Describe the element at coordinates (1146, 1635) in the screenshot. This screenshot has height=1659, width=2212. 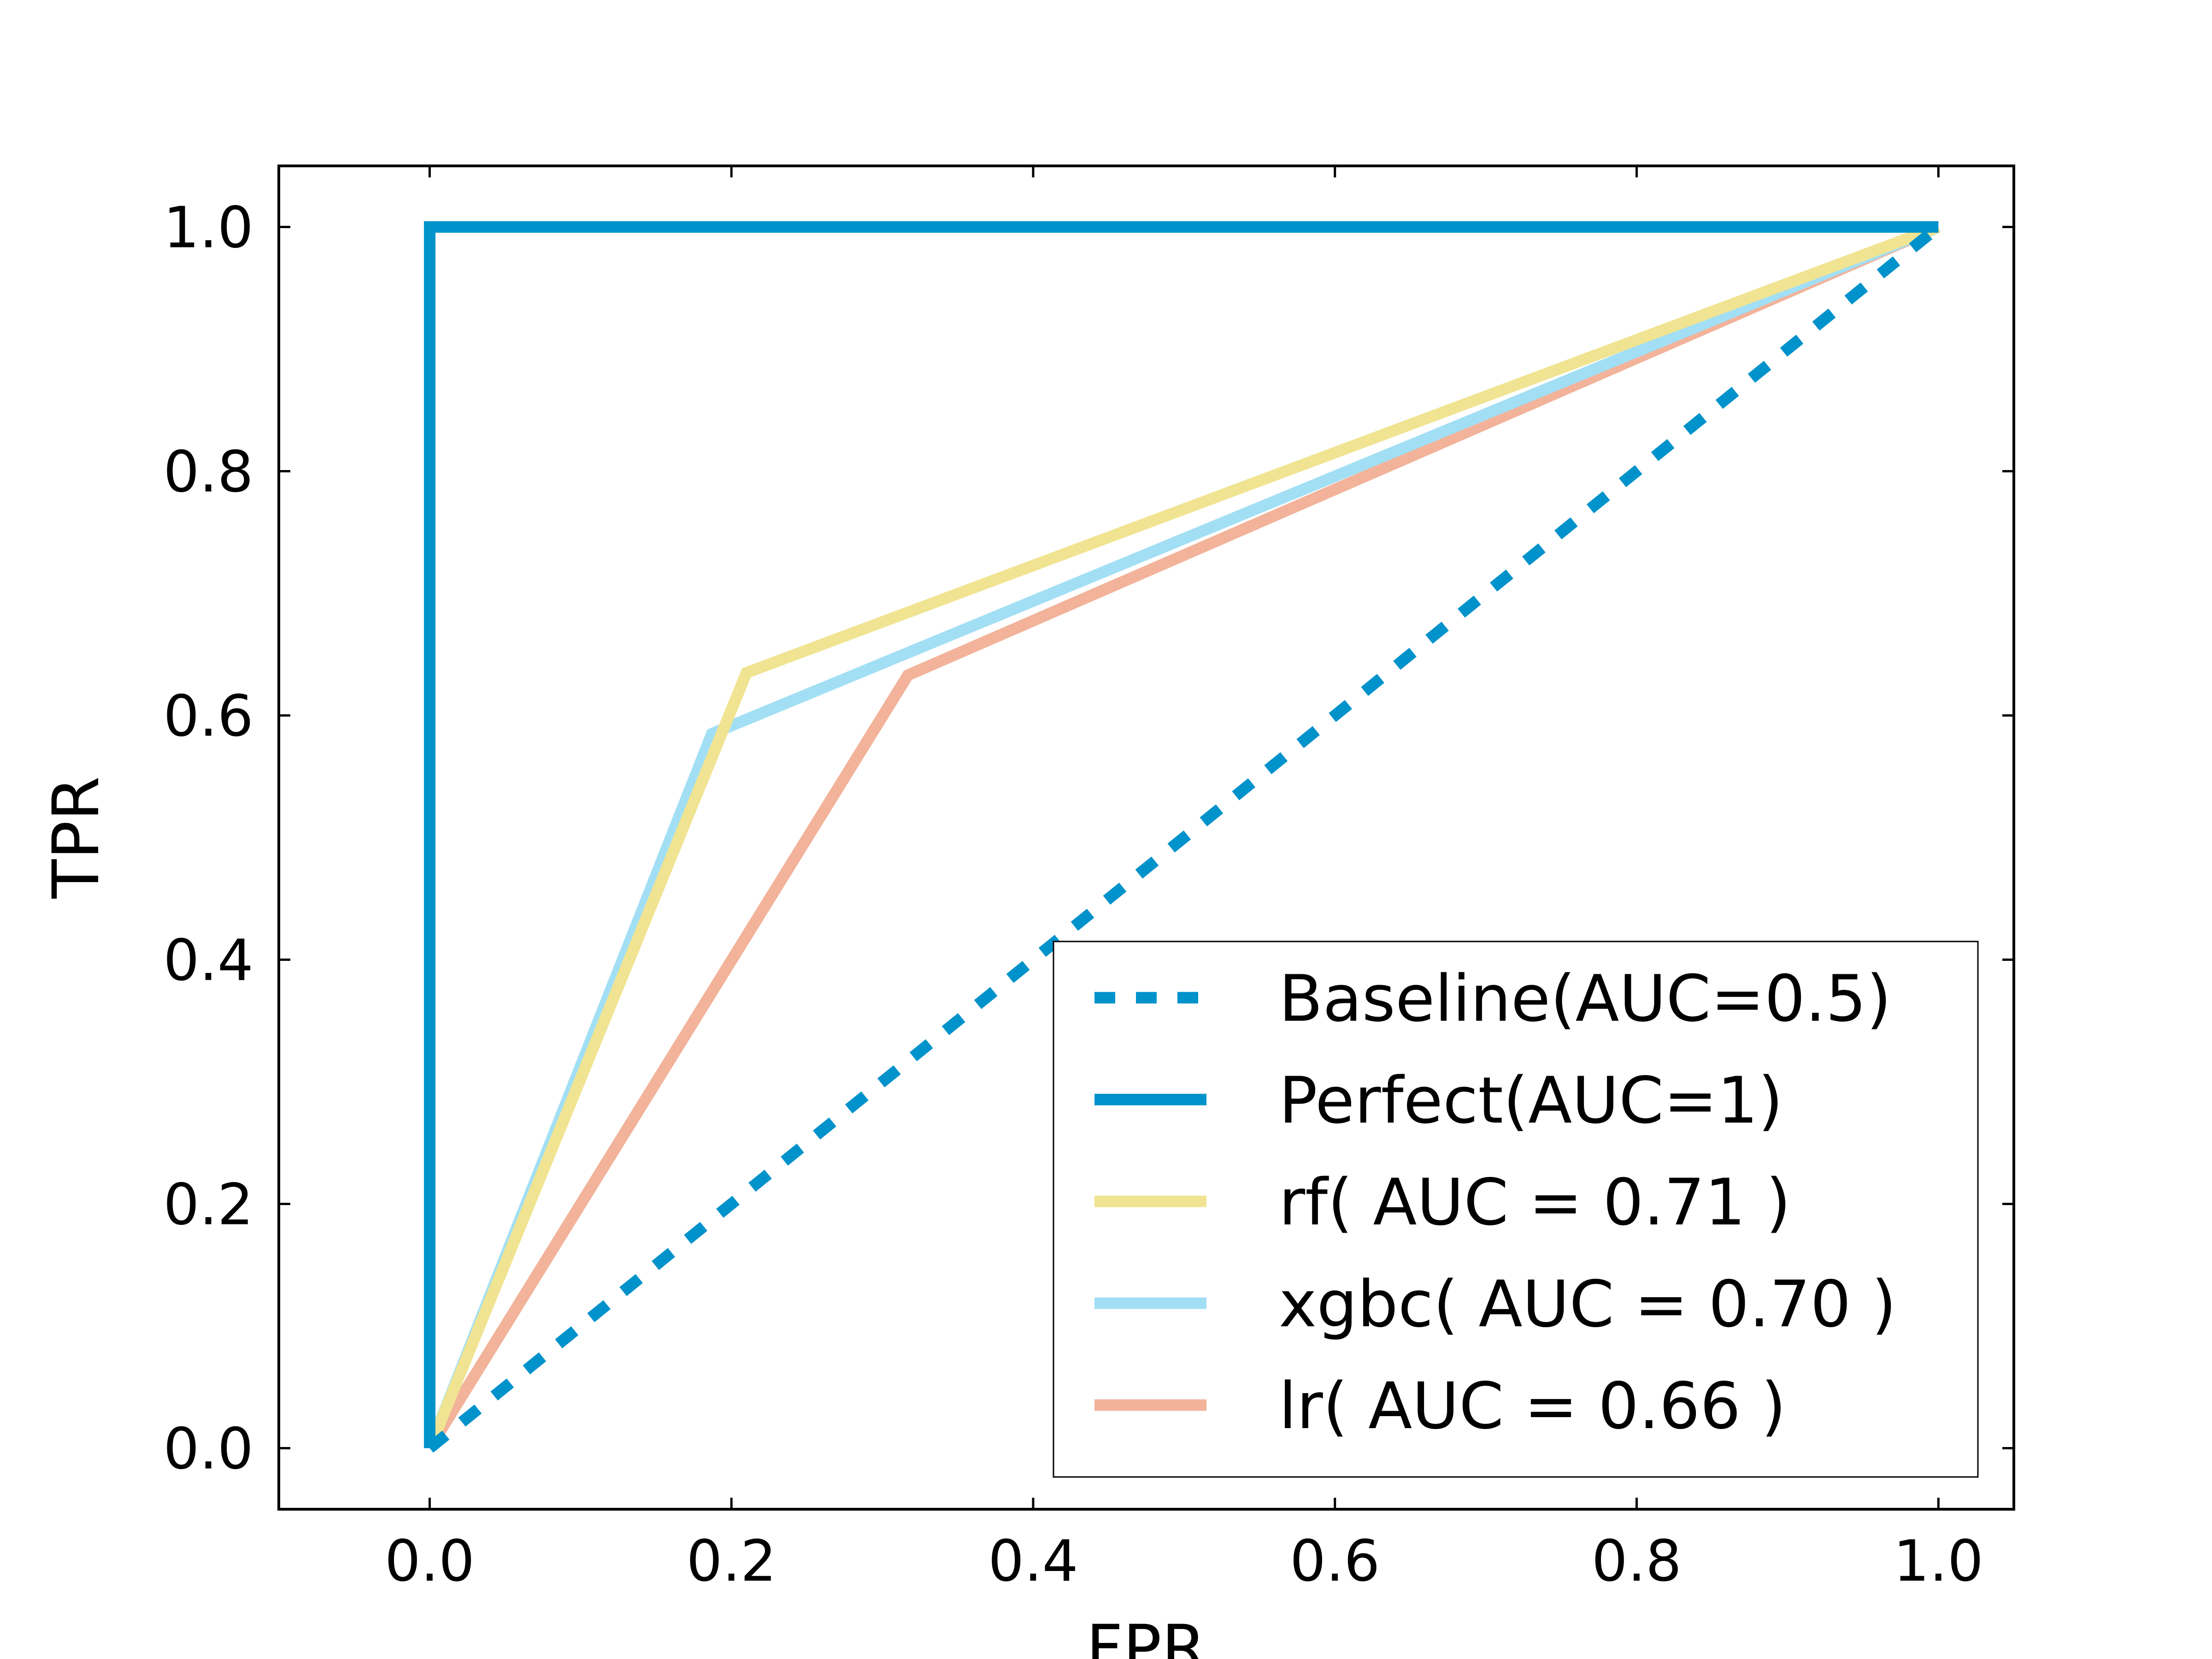
I see `x-axis-label: FPR` at that location.